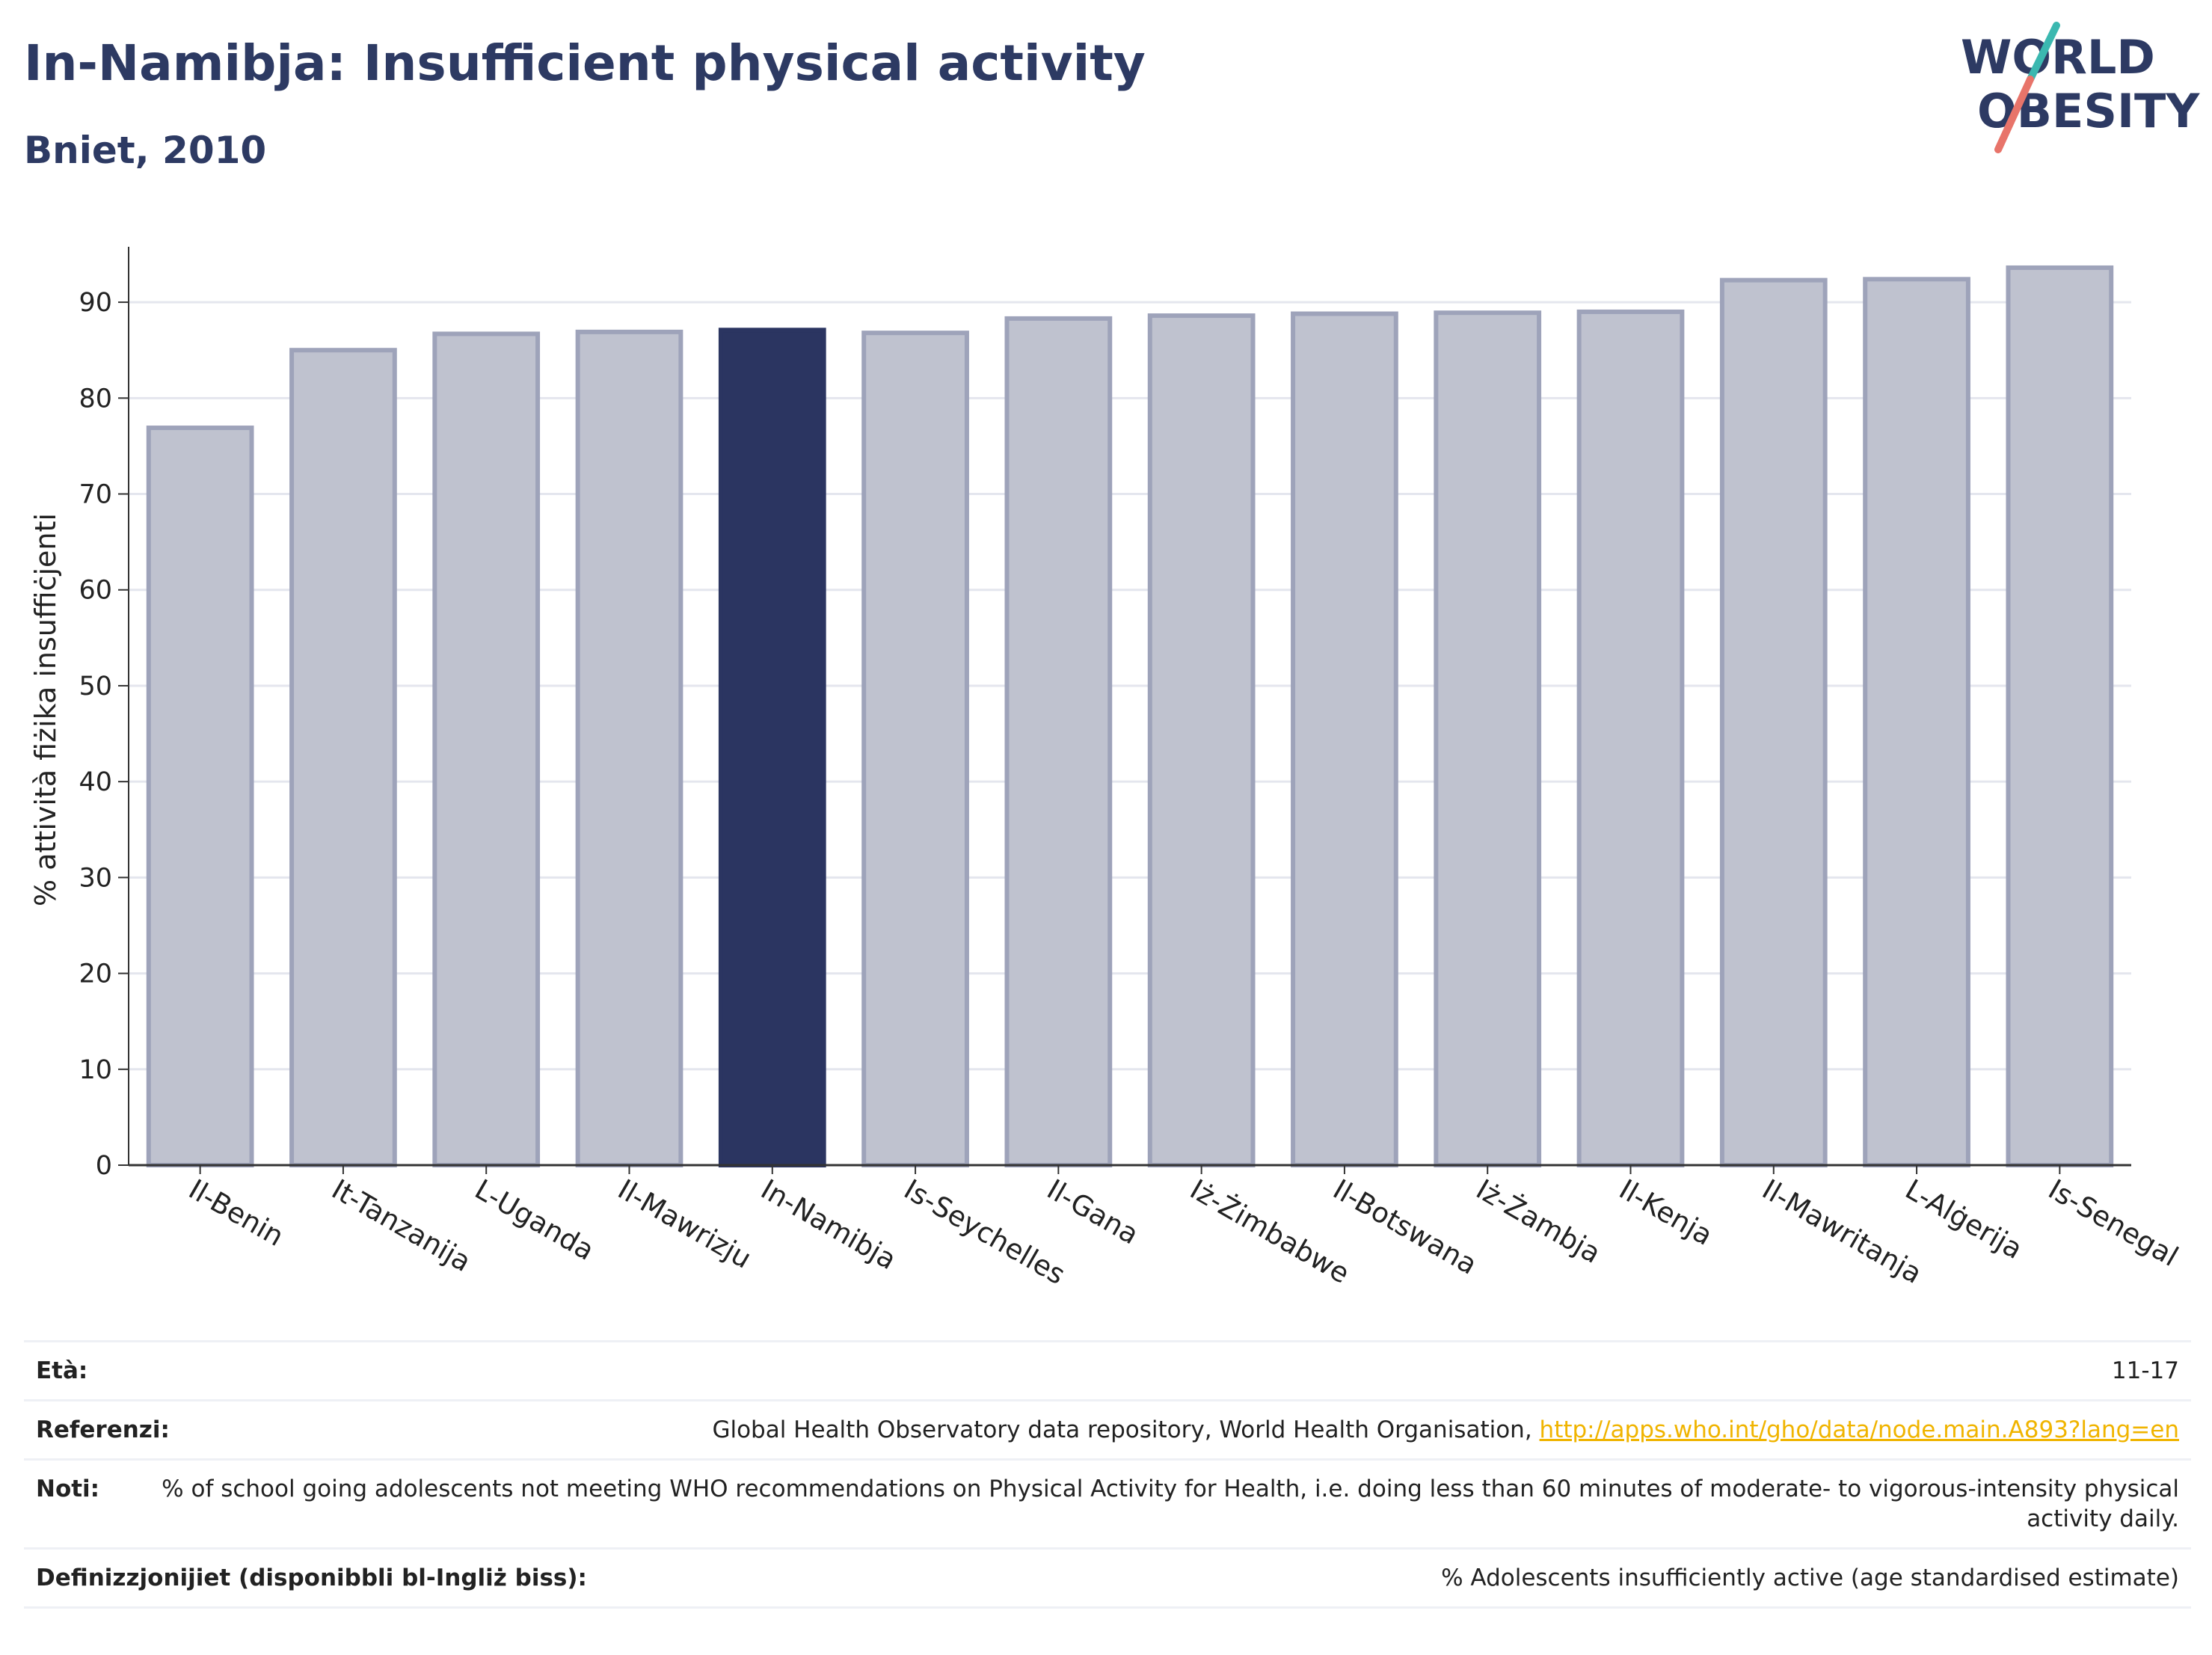  Describe the element at coordinates (95, 591) in the screenshot. I see `y-tick-label: 60` at that location.